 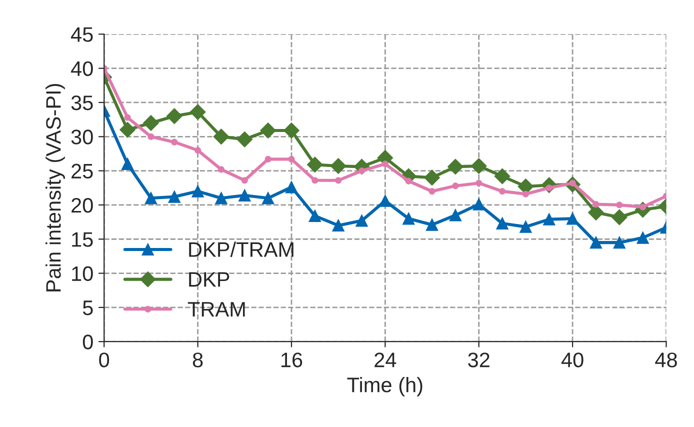 What do you see at coordinates (216, 309) in the screenshot?
I see `legend-label: TRAM` at bounding box center [216, 309].